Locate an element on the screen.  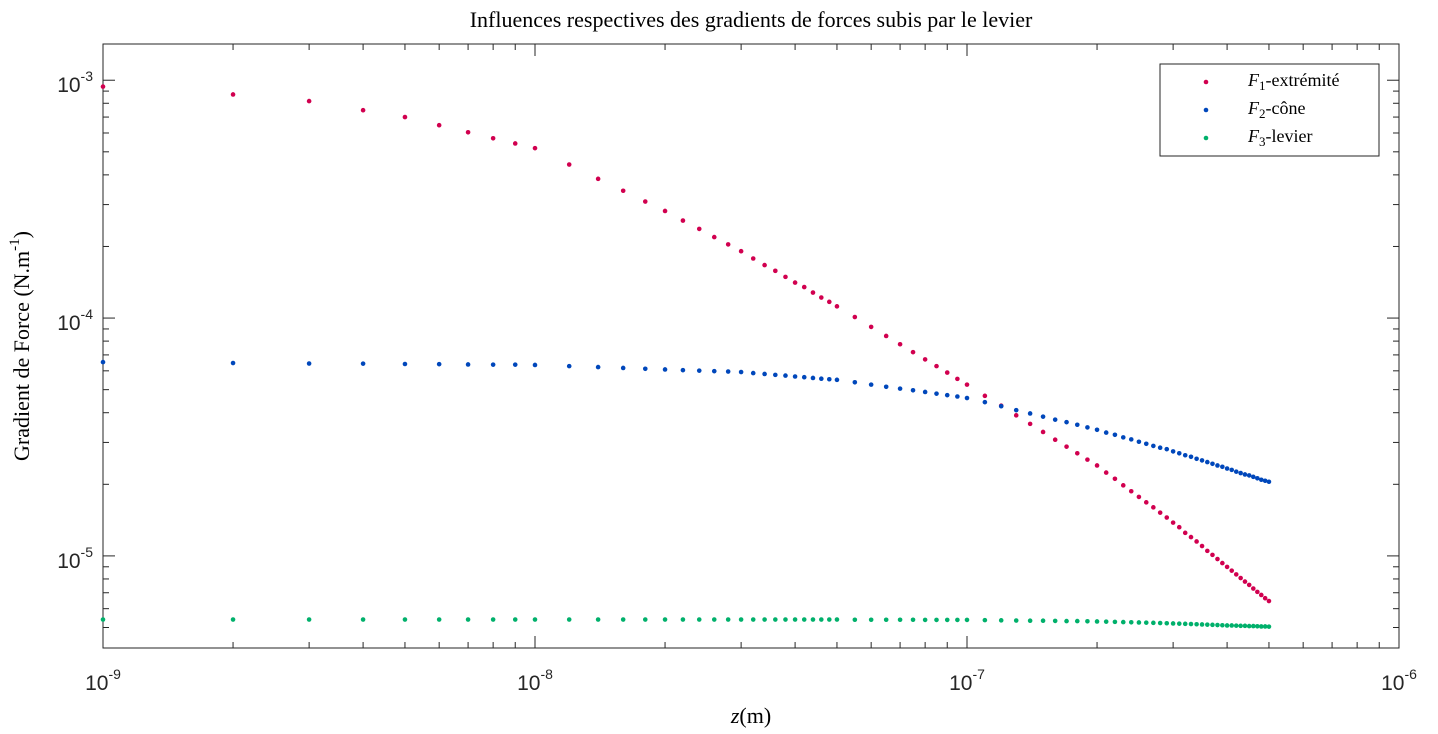
y-axis-label: Gradient de Force (N.m-1) is located at coordinates (20, 346).